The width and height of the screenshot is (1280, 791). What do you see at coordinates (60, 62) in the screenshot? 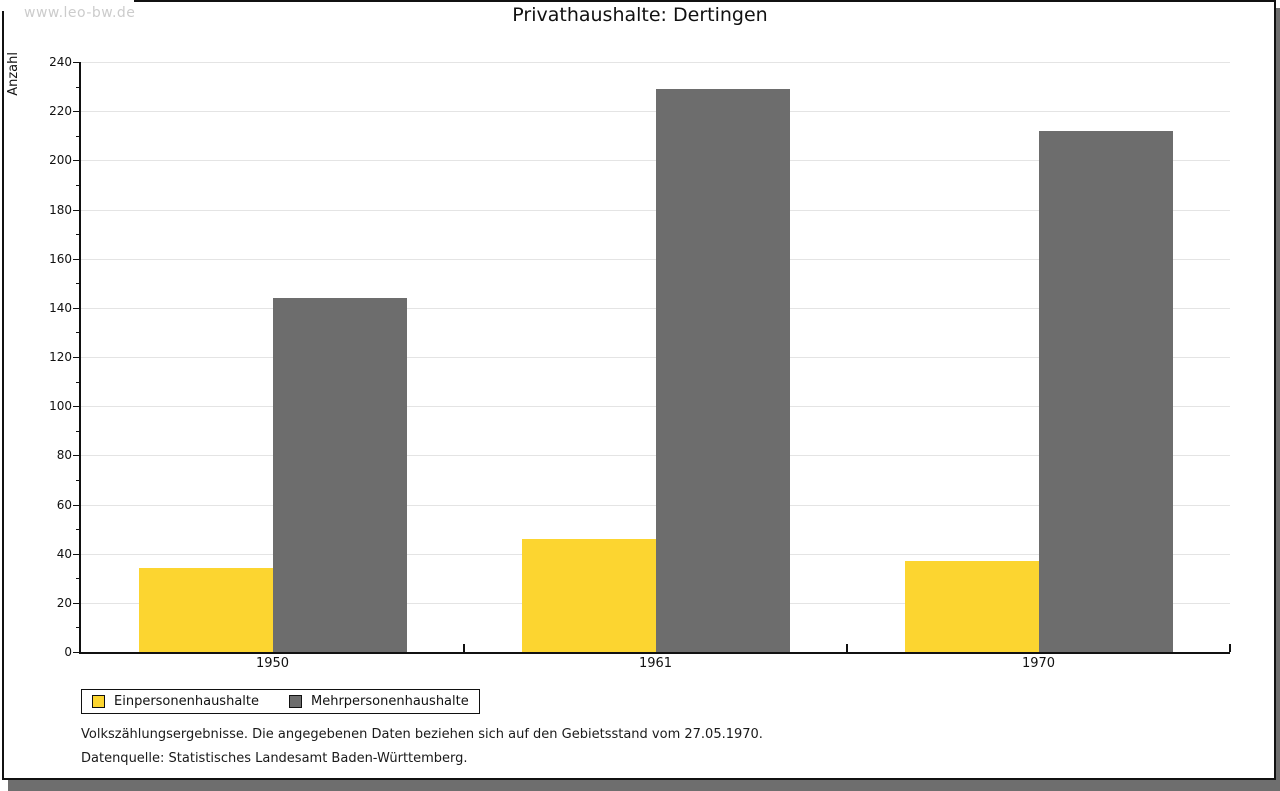
I see `y-tick-label: 240` at bounding box center [60, 62].